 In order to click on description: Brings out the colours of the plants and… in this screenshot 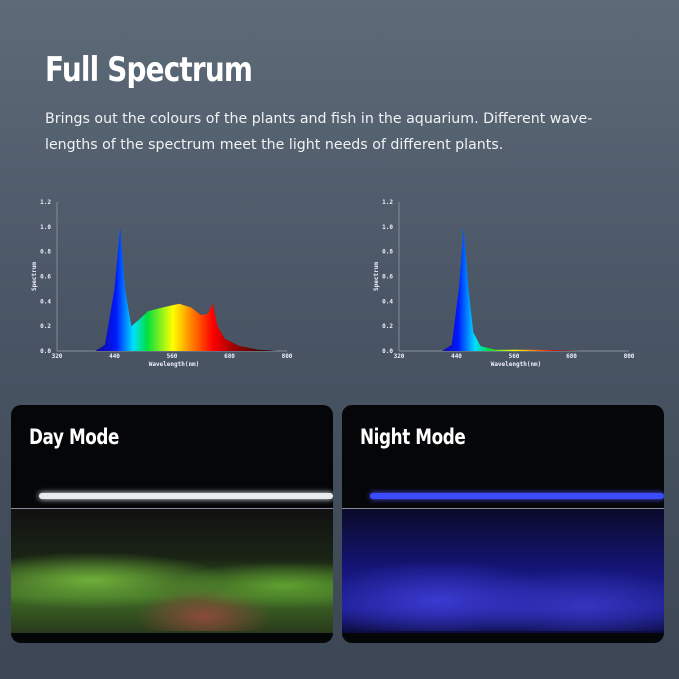, I will do `click(319, 132)`.